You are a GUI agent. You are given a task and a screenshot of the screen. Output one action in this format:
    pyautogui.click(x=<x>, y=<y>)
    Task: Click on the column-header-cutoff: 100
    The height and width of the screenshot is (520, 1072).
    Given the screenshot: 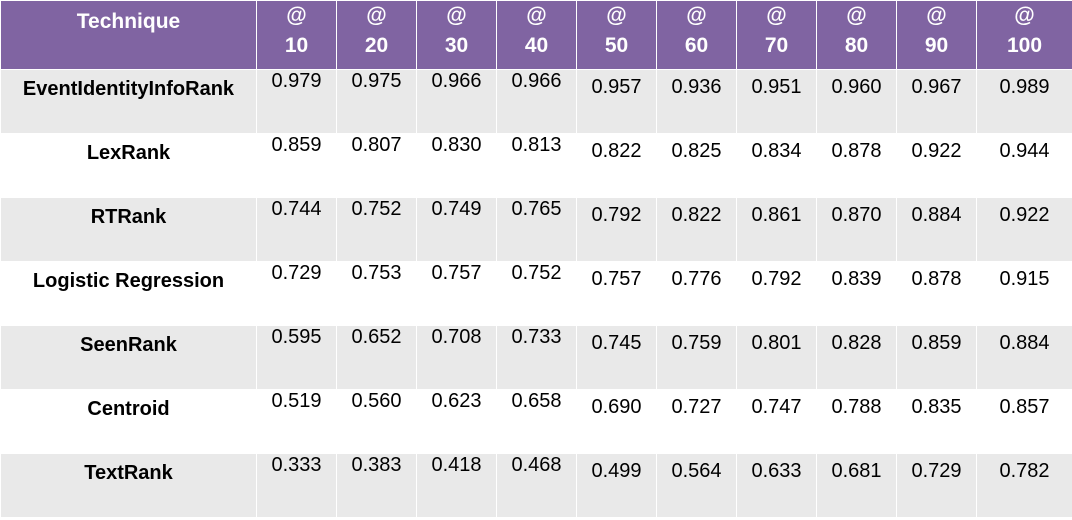 What is the action you would take?
    pyautogui.click(x=1024, y=45)
    